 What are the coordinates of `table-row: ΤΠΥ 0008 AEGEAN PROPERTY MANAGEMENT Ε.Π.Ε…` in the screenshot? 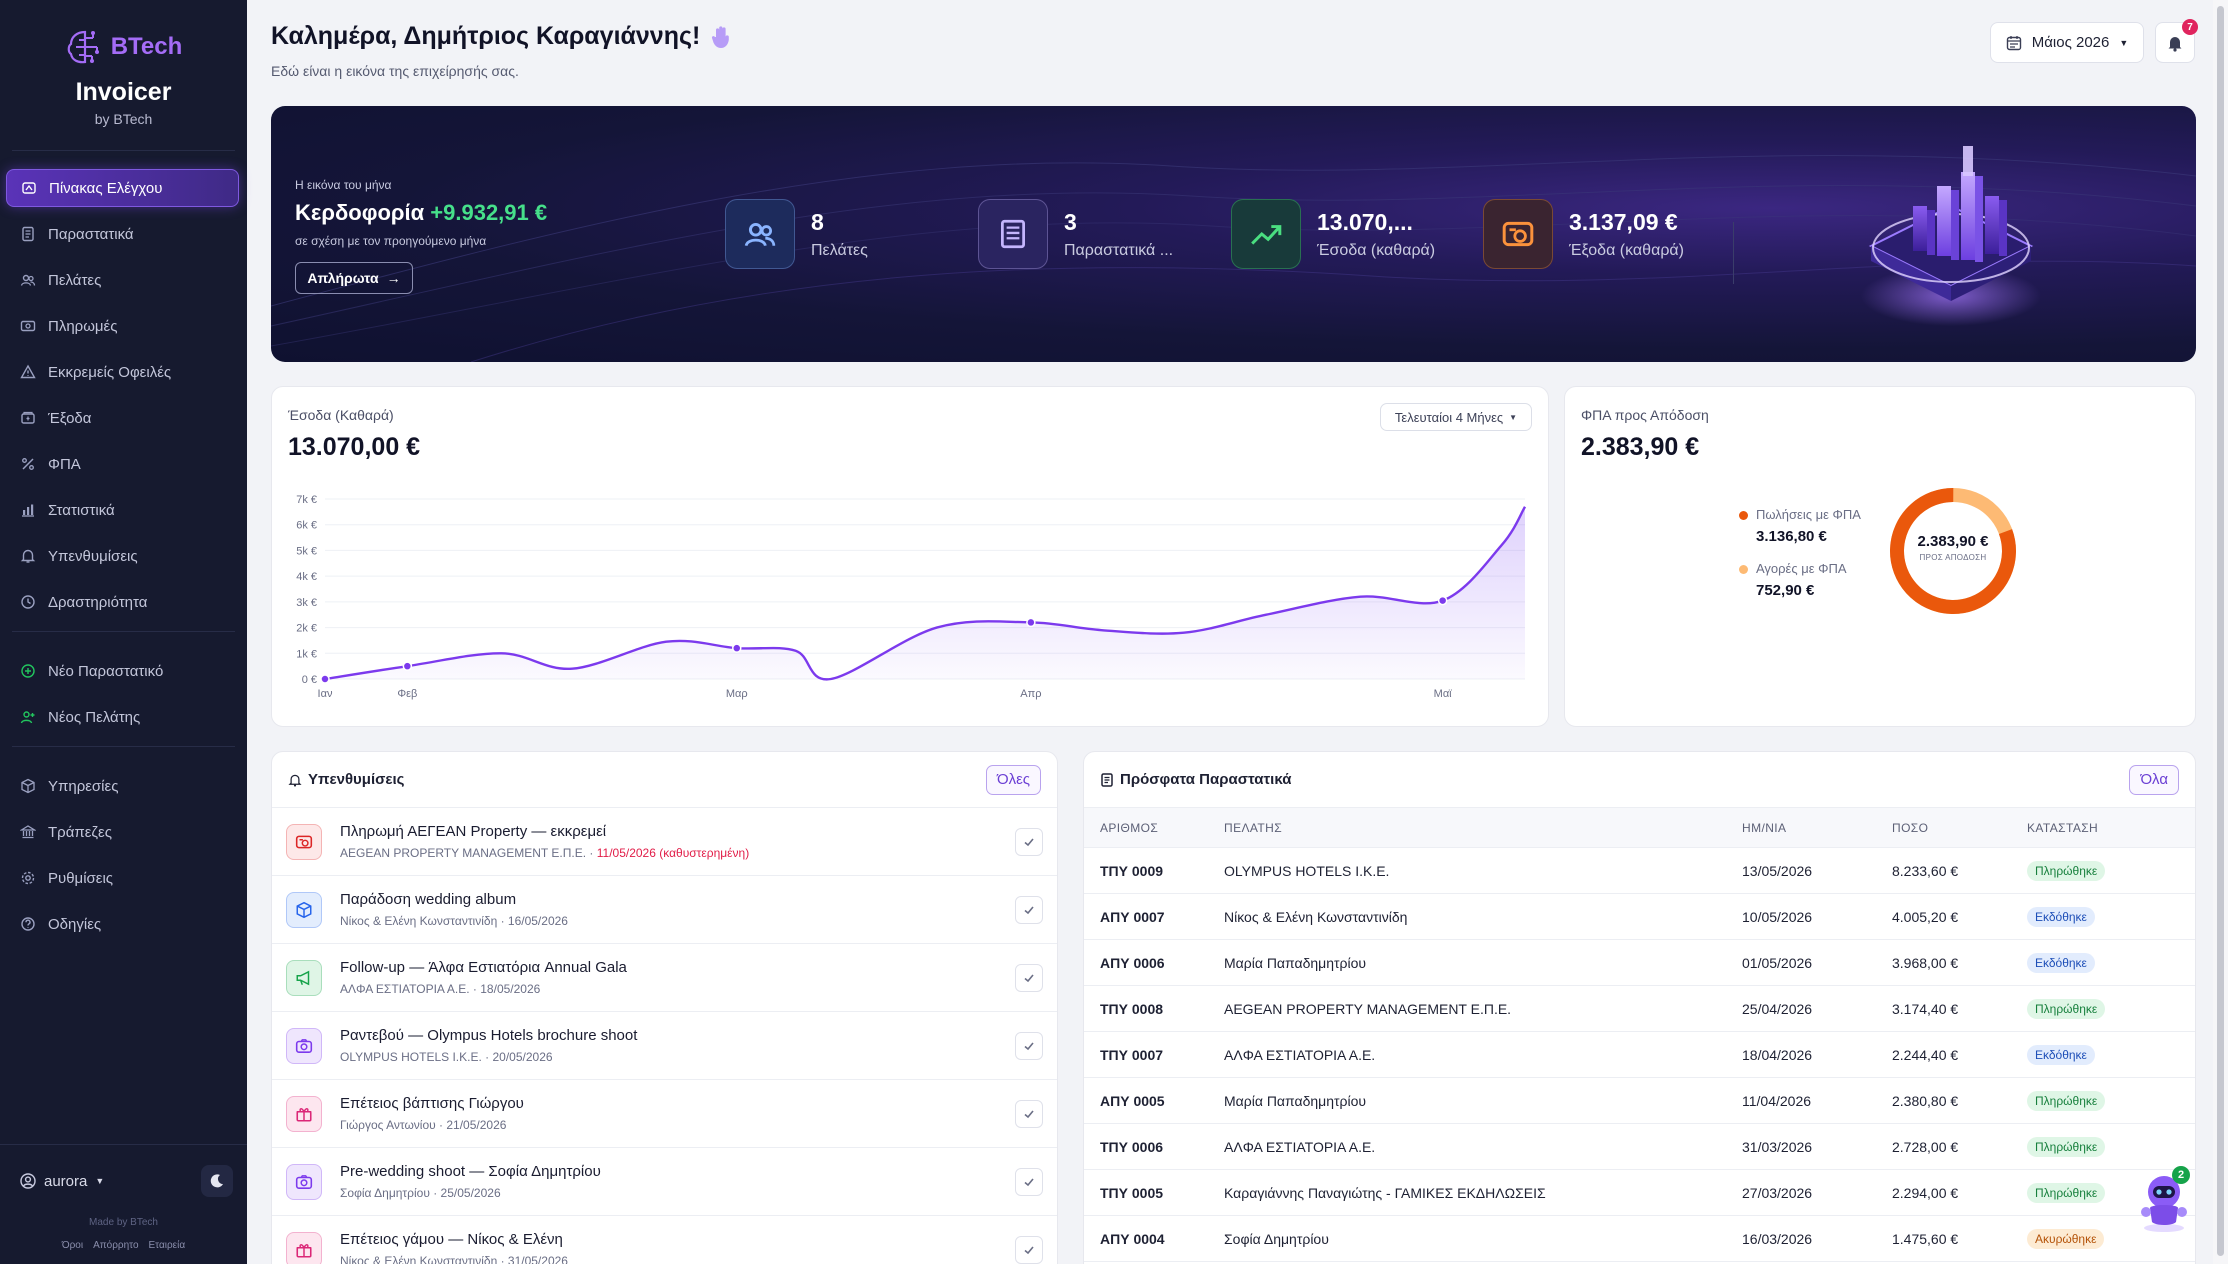 It's located at (1639, 1009).